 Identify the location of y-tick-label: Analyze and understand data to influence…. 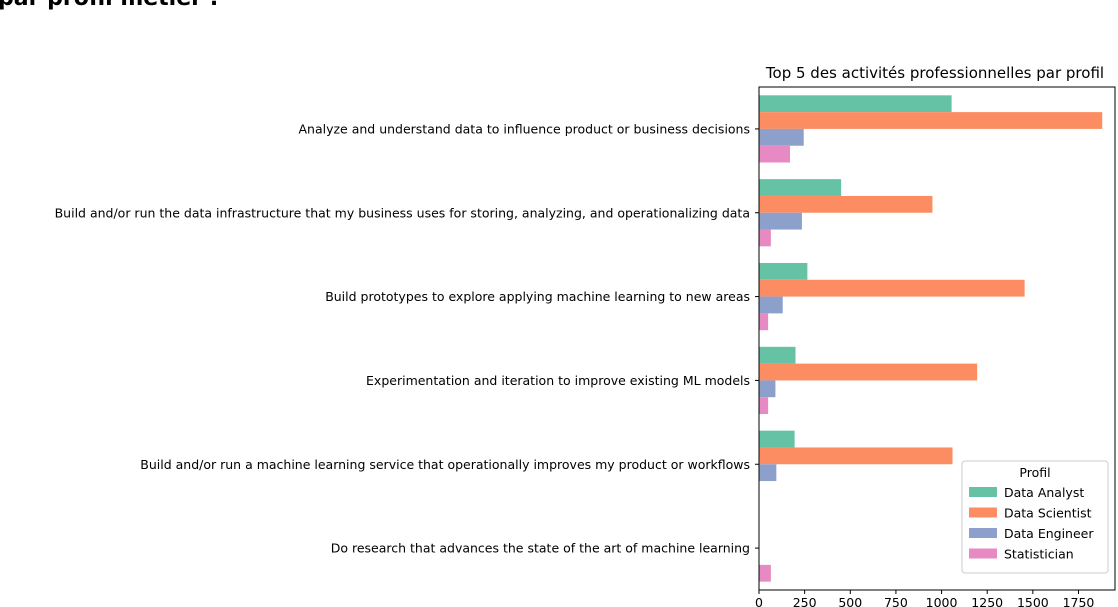
(524, 128).